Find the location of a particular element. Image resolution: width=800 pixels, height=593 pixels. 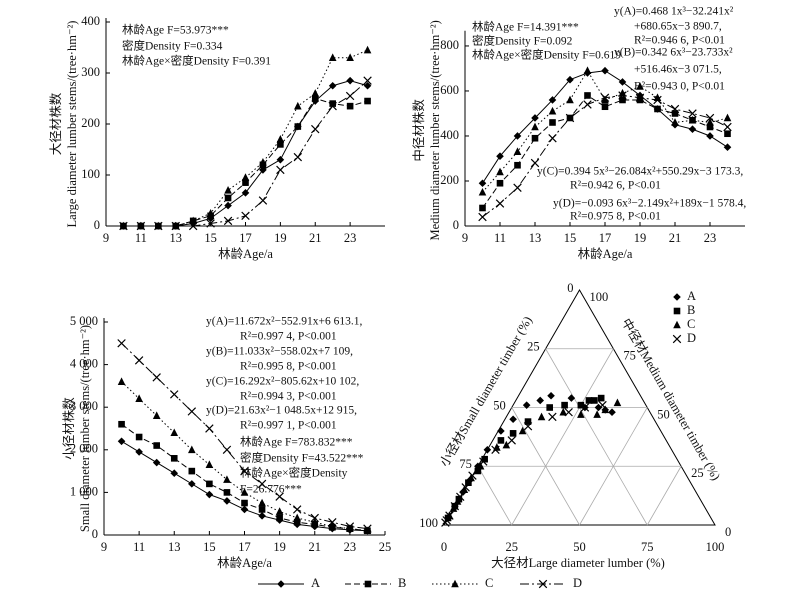

annotation: R²=0.975 8, P<0.01 is located at coordinates (615, 217).